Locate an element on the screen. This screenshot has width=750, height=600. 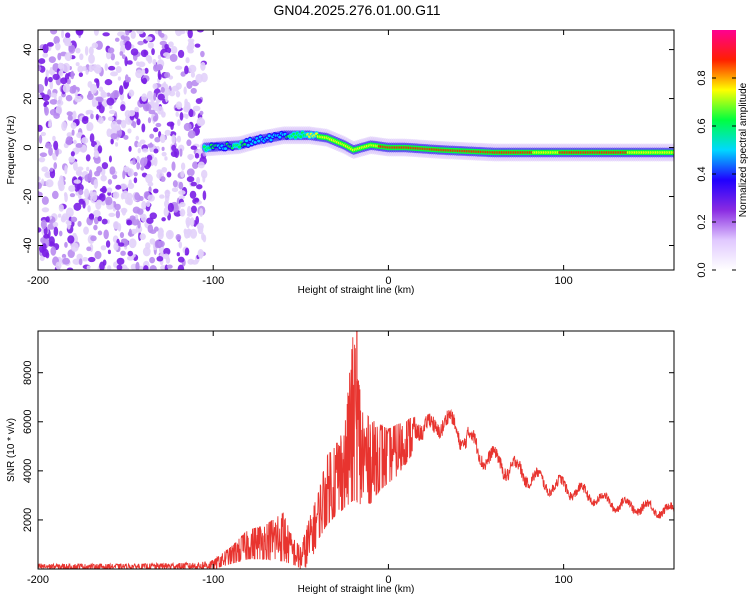
y-tick-label: 4000 is located at coordinates (28, 471).